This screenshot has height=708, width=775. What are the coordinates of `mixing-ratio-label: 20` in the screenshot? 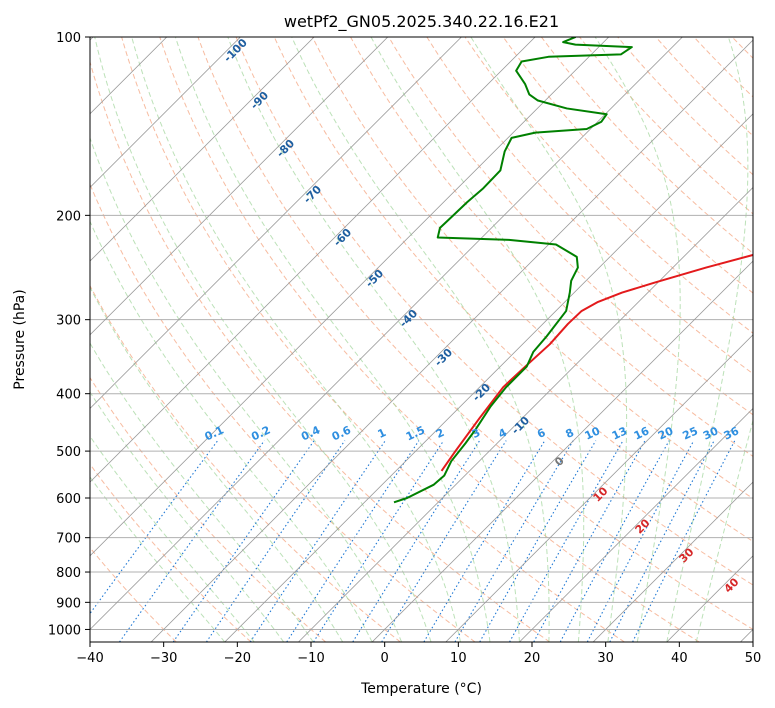 It's located at (666, 433).